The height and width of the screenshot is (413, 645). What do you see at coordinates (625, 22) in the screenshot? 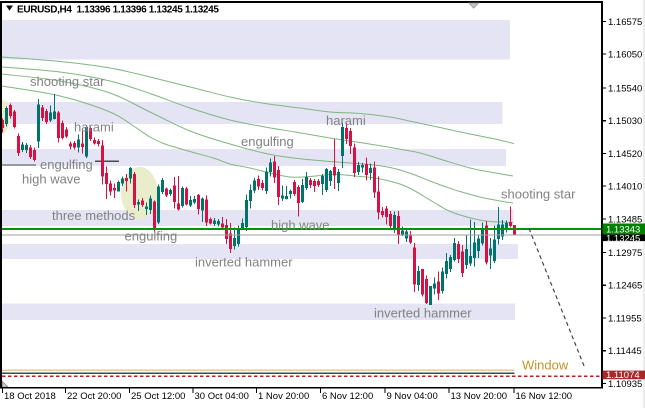
I see `svg-text: 1.16575` at bounding box center [625, 22].